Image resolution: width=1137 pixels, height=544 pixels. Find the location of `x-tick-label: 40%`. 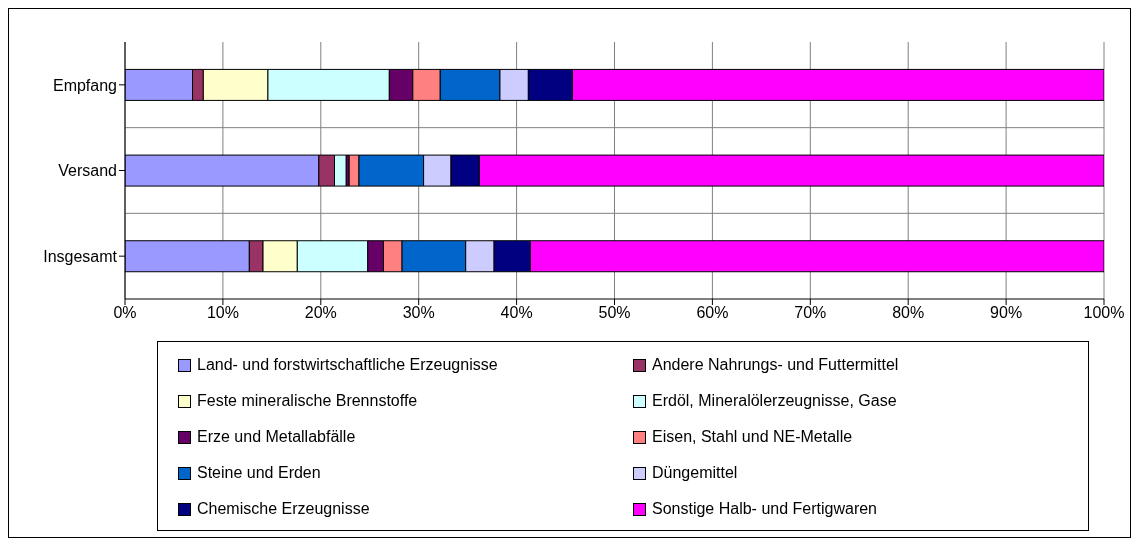

x-tick-label: 40% is located at coordinates (516, 313).